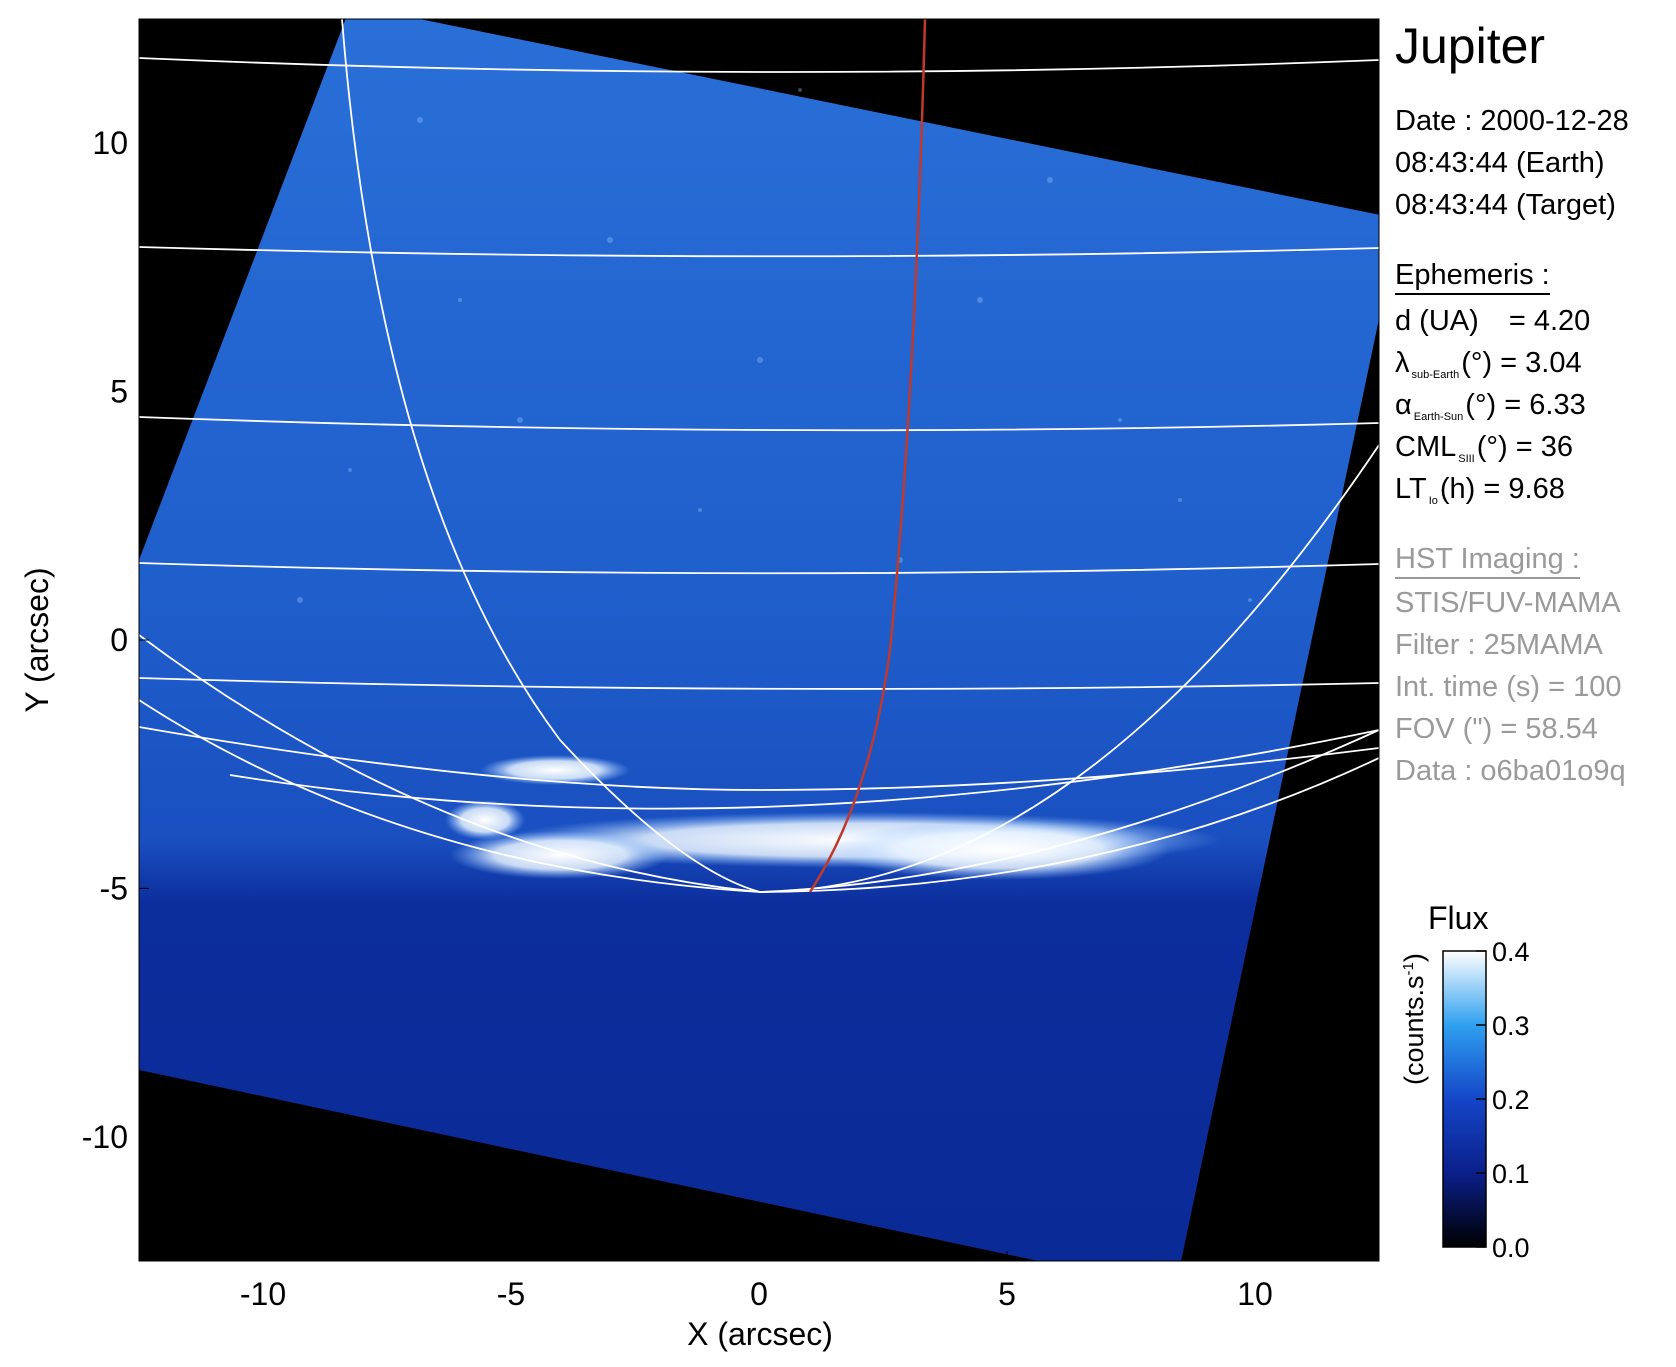 The width and height of the screenshot is (1676, 1367). Describe the element at coordinates (1511, 1174) in the screenshot. I see `colorbar-tick-label: 0.1` at that location.